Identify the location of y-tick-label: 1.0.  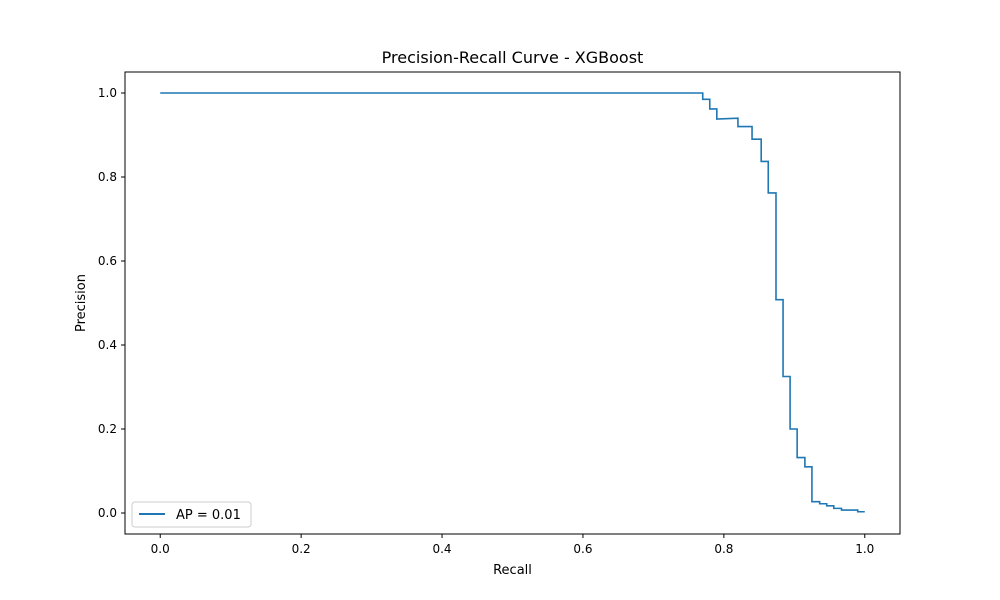
(107, 93).